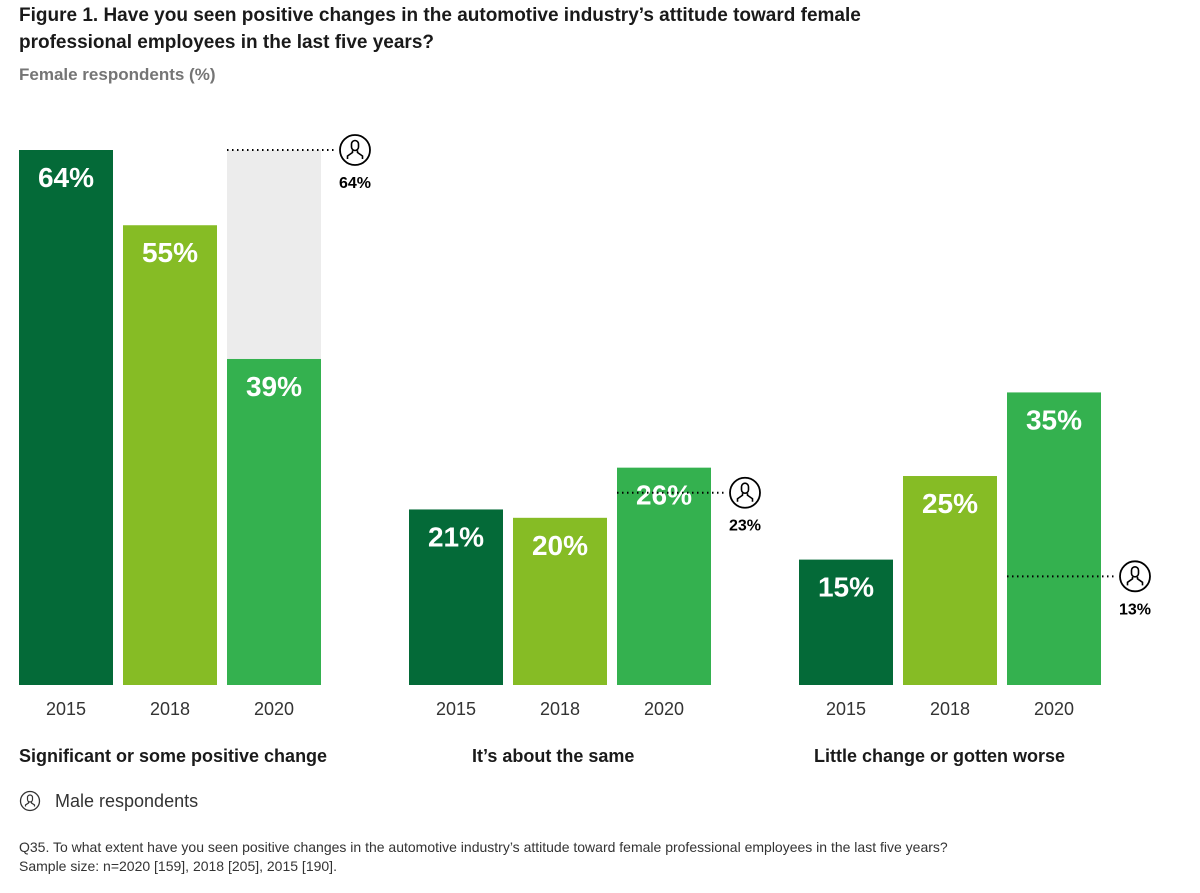 This screenshot has width=1200, height=893. Describe the element at coordinates (939, 756) in the screenshot. I see `category-label: Little change or gotten worse` at that location.